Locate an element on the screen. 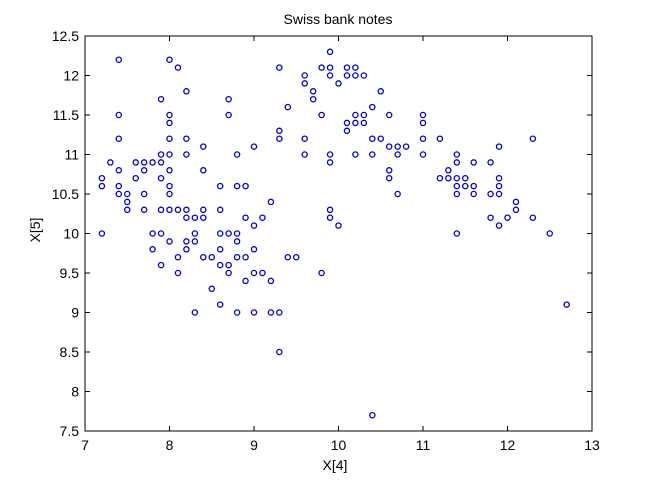 This screenshot has width=652, height=484. y-tick-label: 9 is located at coordinates (75, 313).